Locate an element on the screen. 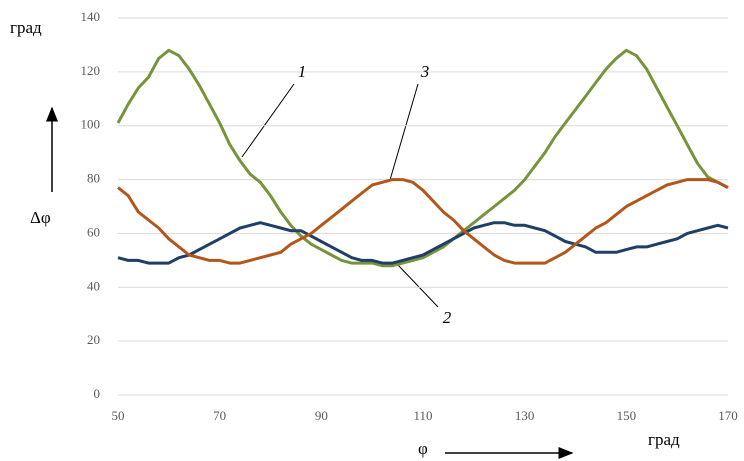  y-axis-unit: град is located at coordinates (26, 27).